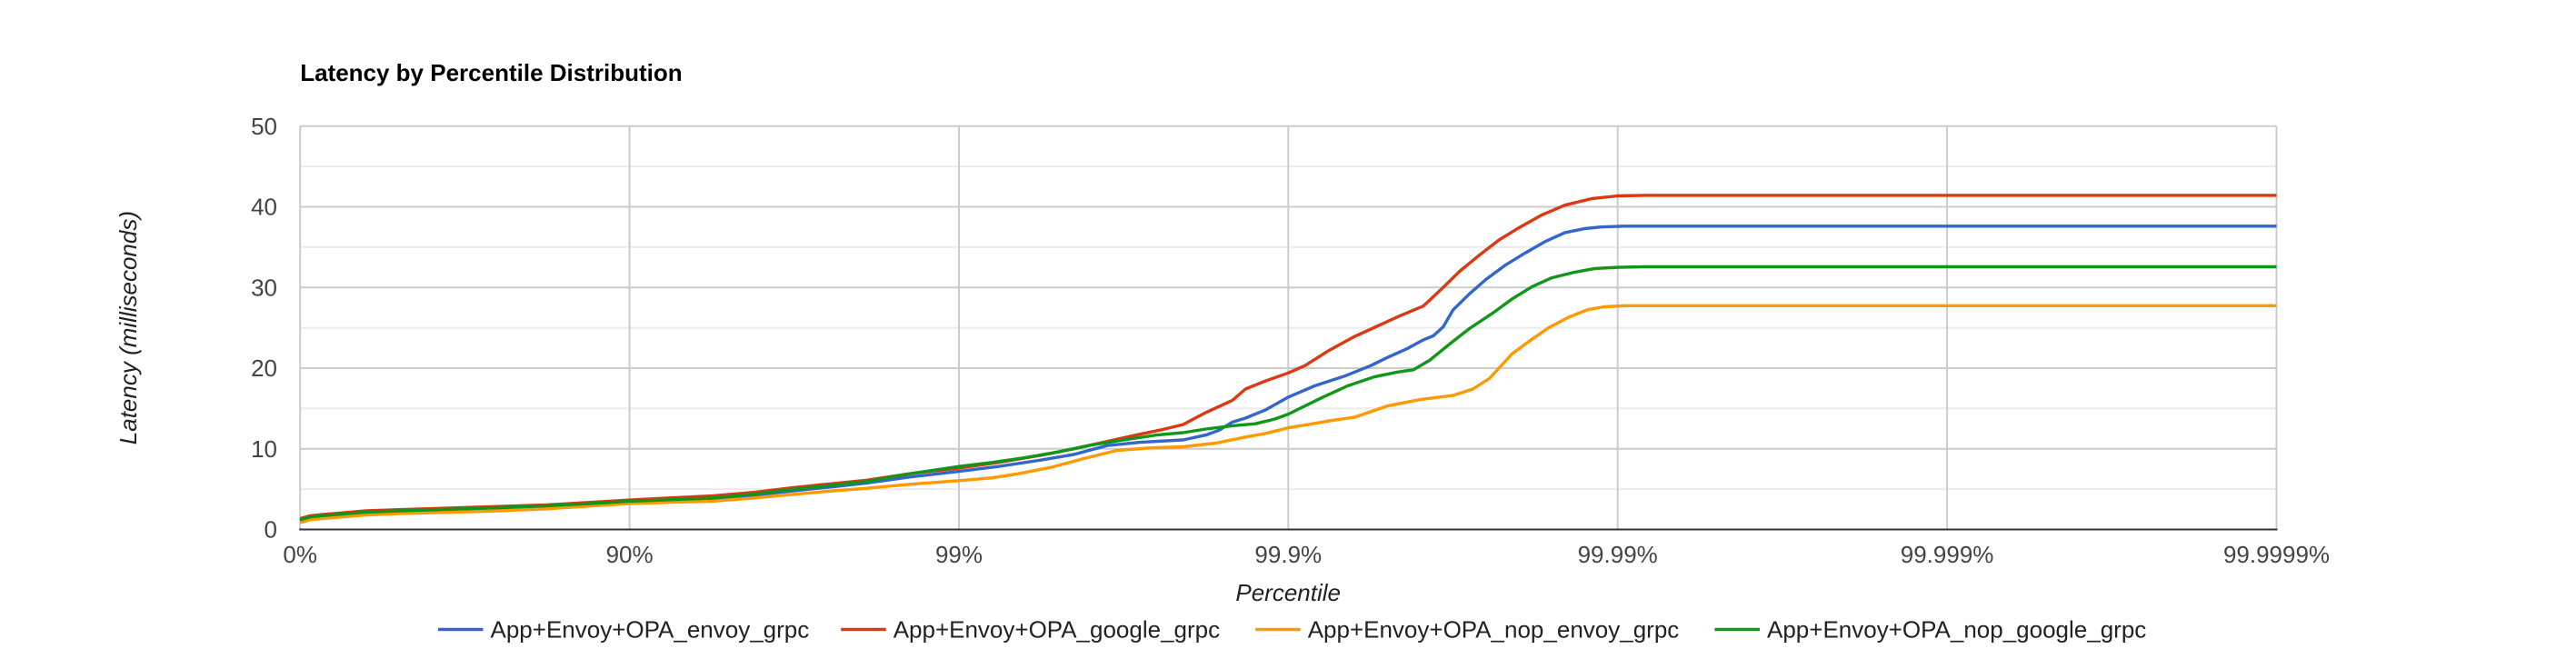 The width and height of the screenshot is (2576, 659). I want to click on svg-text: 40, so click(264, 208).